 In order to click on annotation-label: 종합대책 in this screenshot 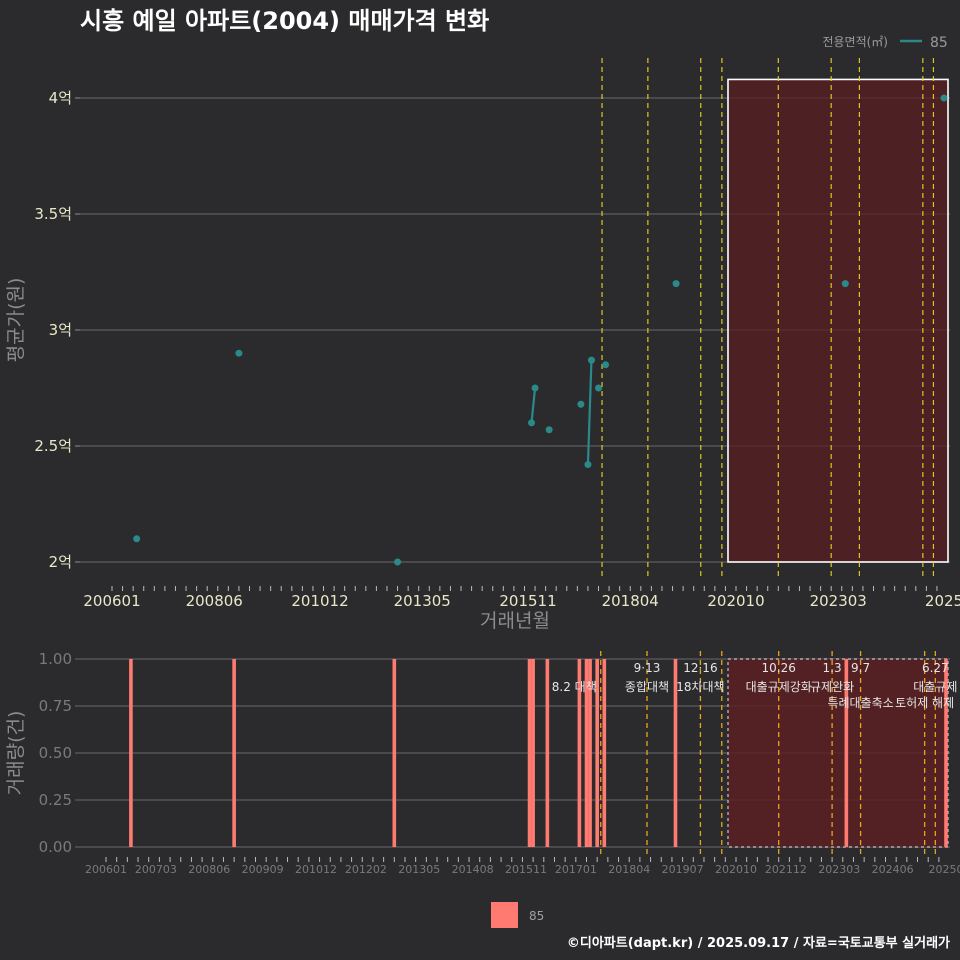, I will do `click(647, 686)`.